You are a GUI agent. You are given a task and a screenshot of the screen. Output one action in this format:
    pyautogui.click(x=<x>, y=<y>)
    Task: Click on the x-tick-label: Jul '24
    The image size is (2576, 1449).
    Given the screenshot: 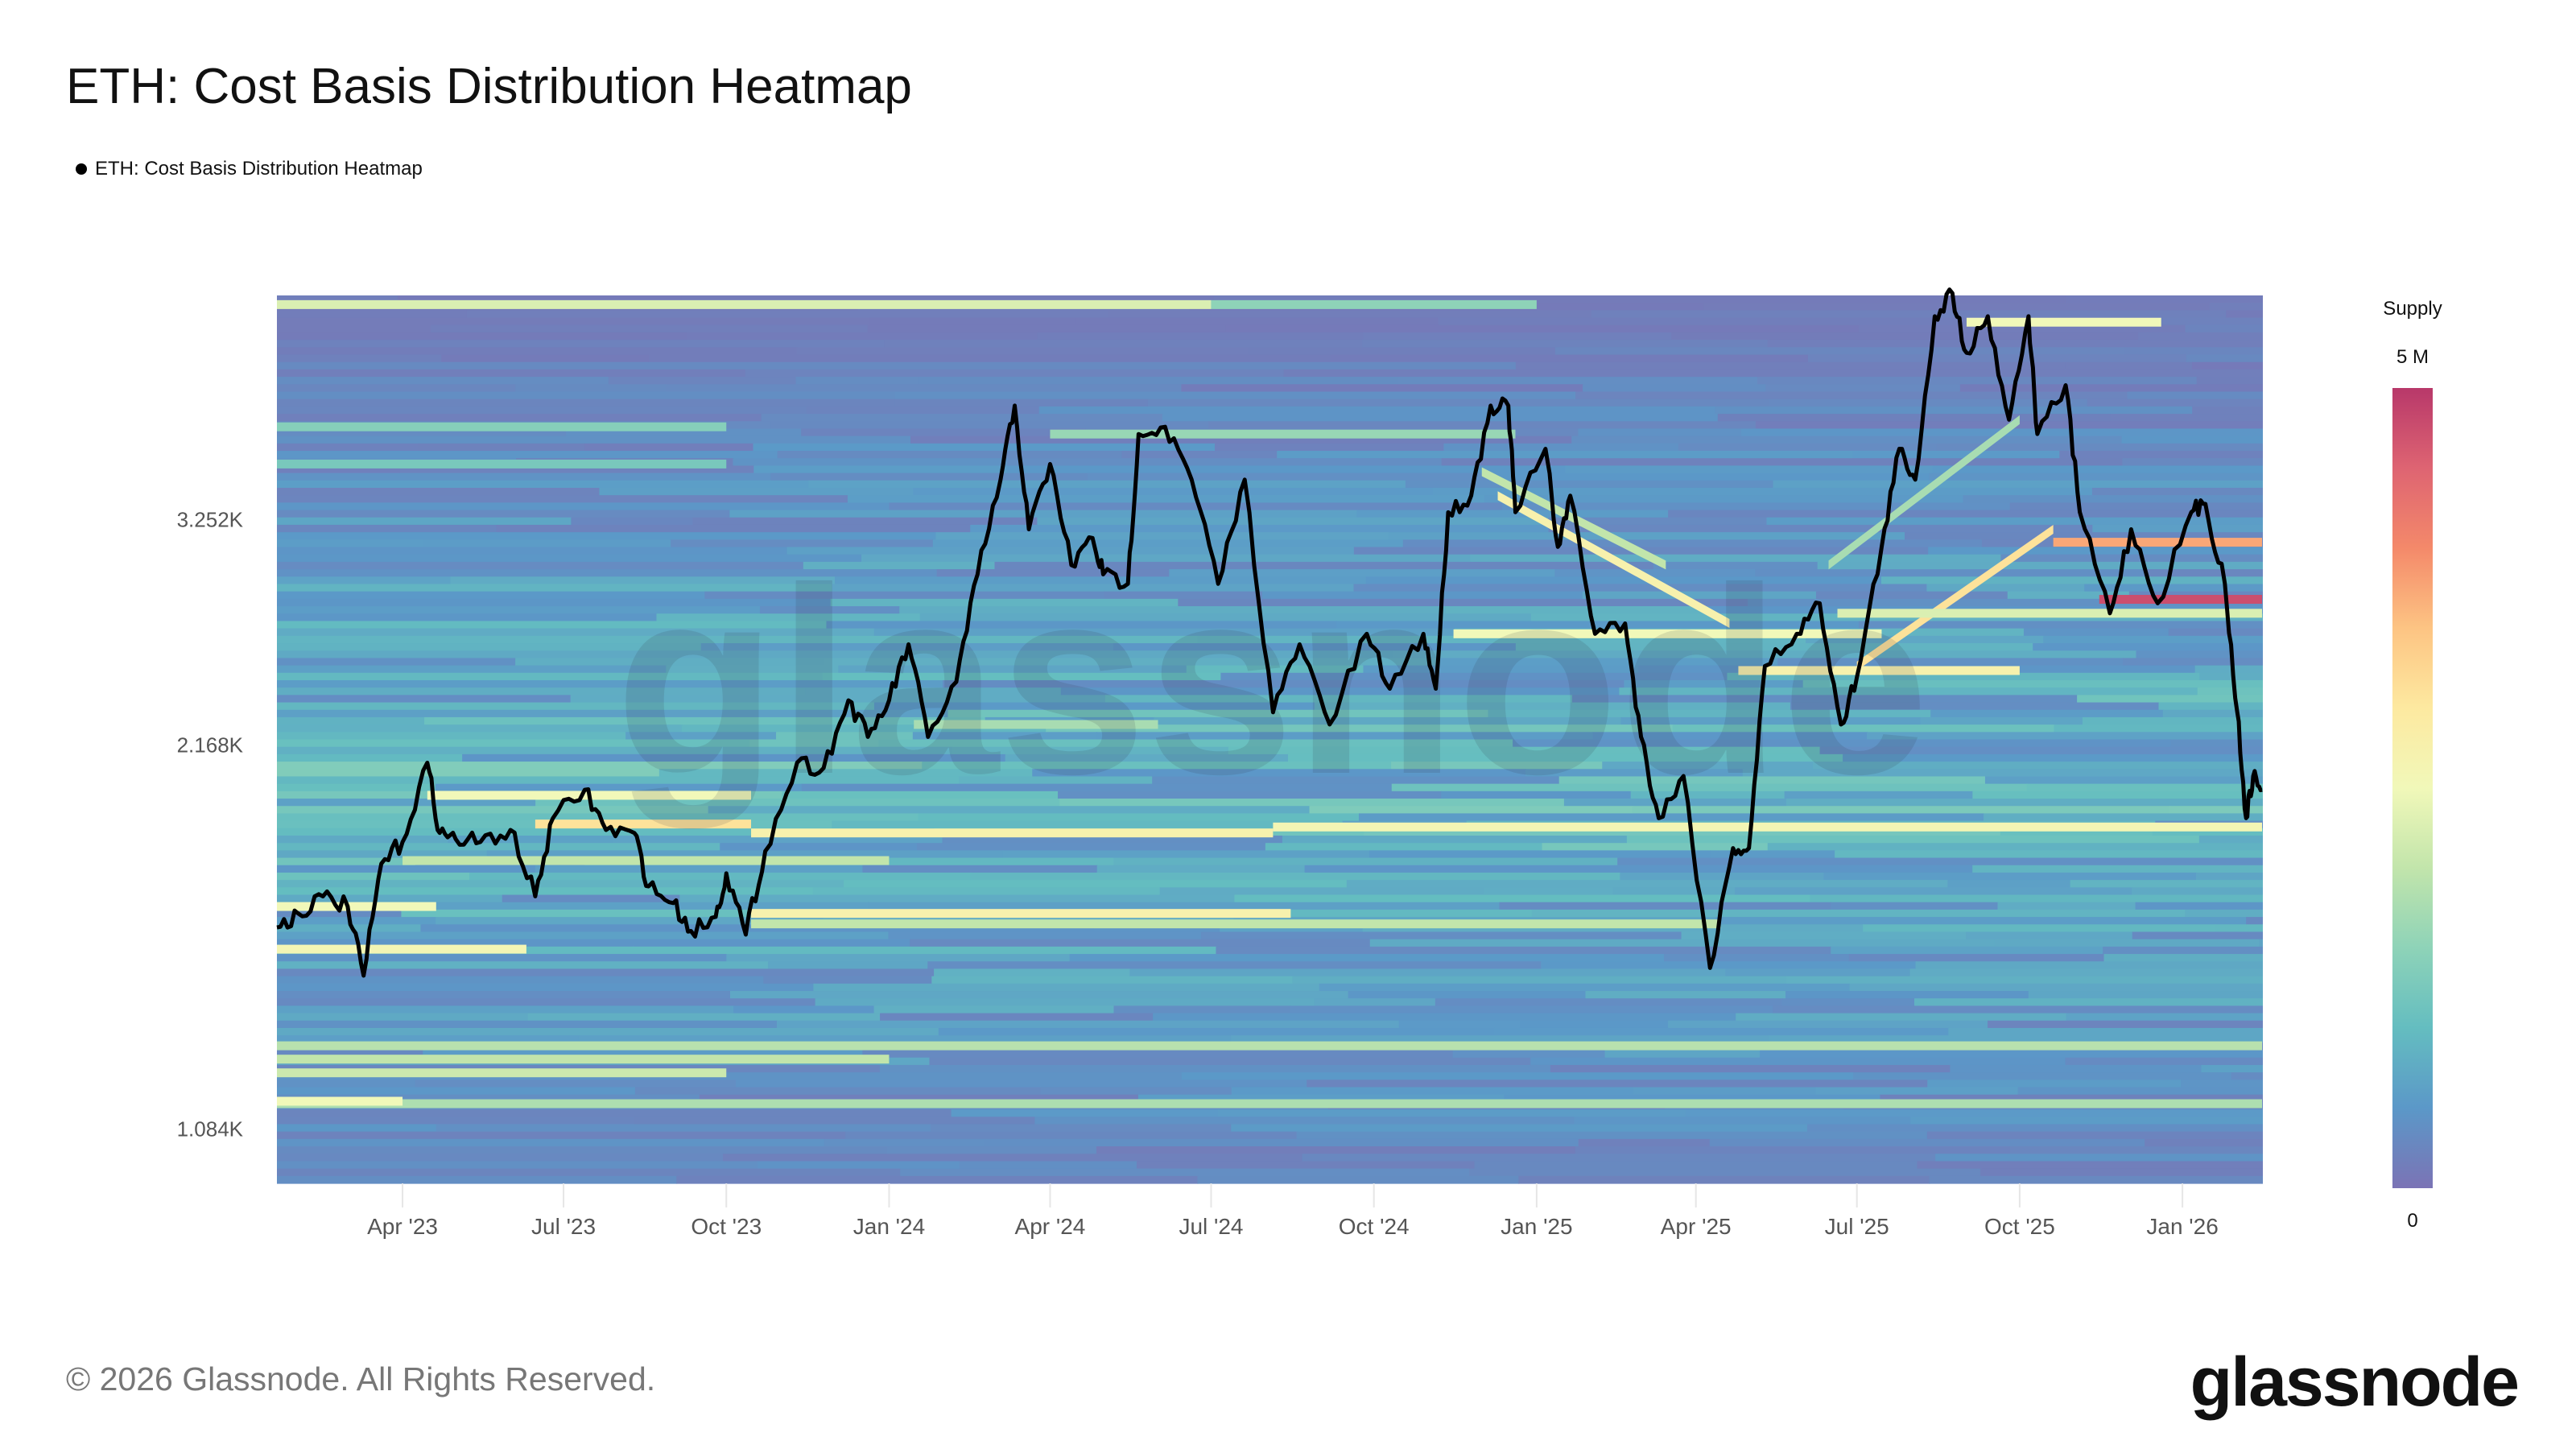 What is the action you would take?
    pyautogui.click(x=1211, y=1226)
    